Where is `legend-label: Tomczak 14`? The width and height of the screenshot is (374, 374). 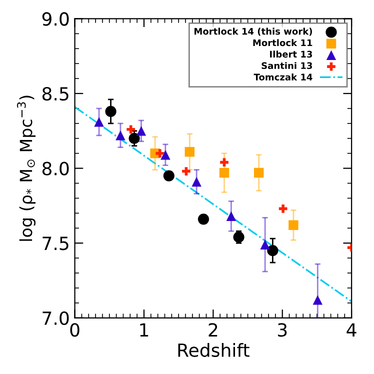
legend-label: Tomczak 14 is located at coordinates (283, 77).